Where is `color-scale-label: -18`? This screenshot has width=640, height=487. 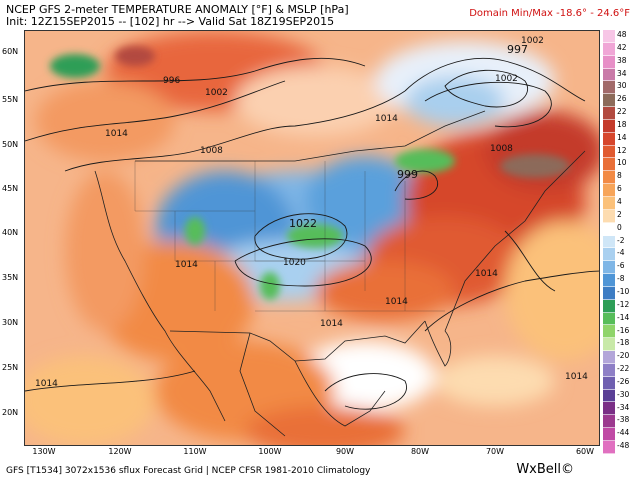 color-scale-label: -18 is located at coordinates (623, 343).